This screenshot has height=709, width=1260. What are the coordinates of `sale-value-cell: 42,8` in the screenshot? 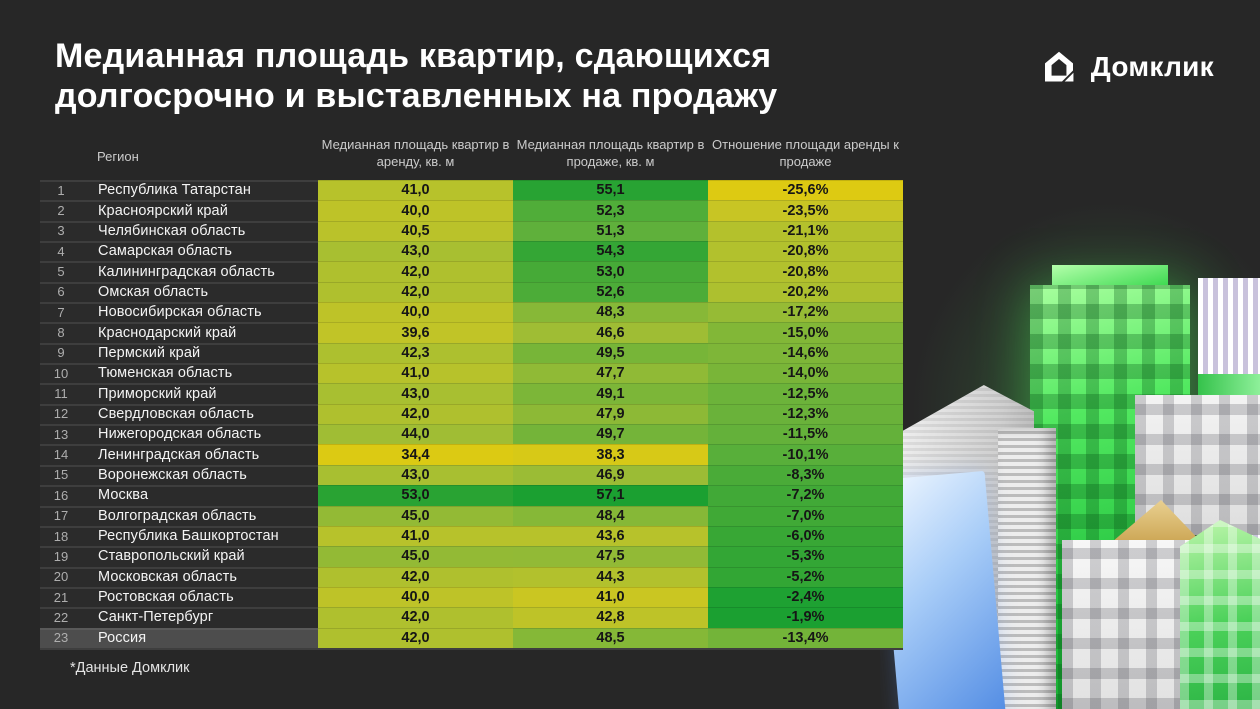 It's located at (610, 617).